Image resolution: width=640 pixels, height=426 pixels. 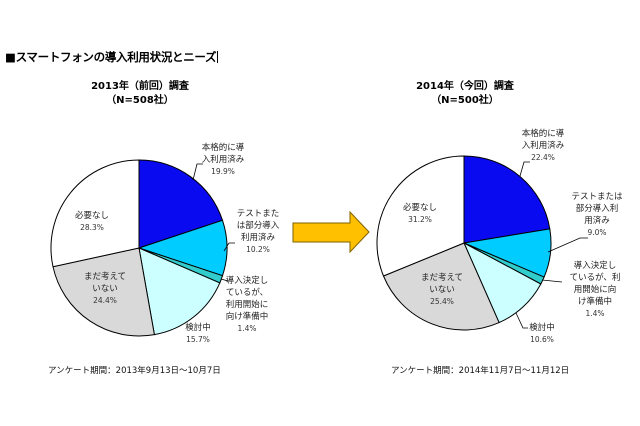 I want to click on label-line: 用開始に向, so click(x=595, y=290).